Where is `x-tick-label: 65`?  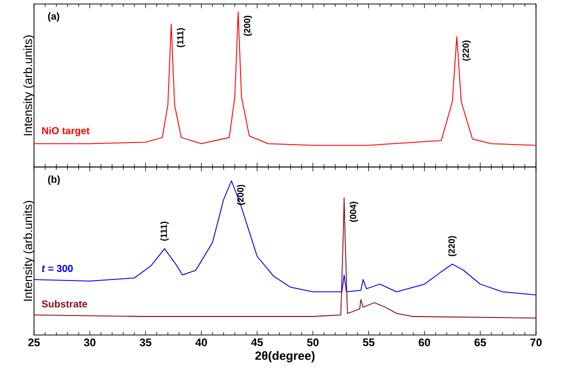 x-tick-label: 65 is located at coordinates (480, 342).